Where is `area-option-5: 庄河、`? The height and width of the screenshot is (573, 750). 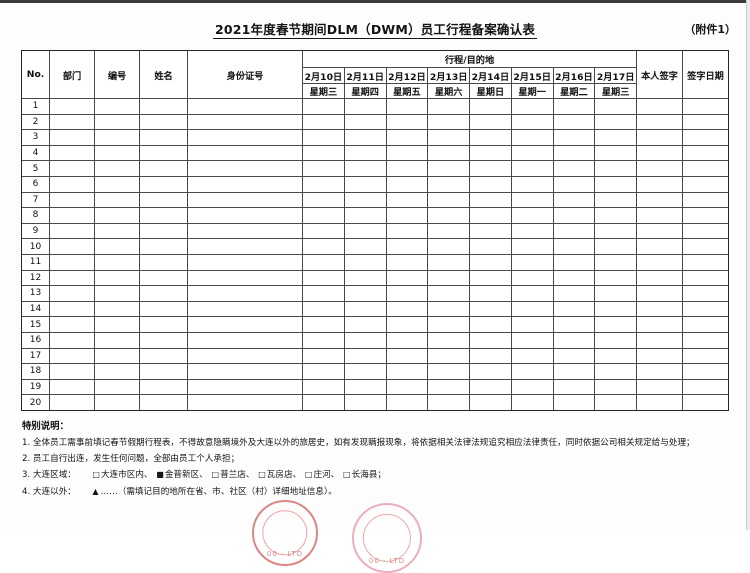 area-option-5: 庄河、 is located at coordinates (322, 475).